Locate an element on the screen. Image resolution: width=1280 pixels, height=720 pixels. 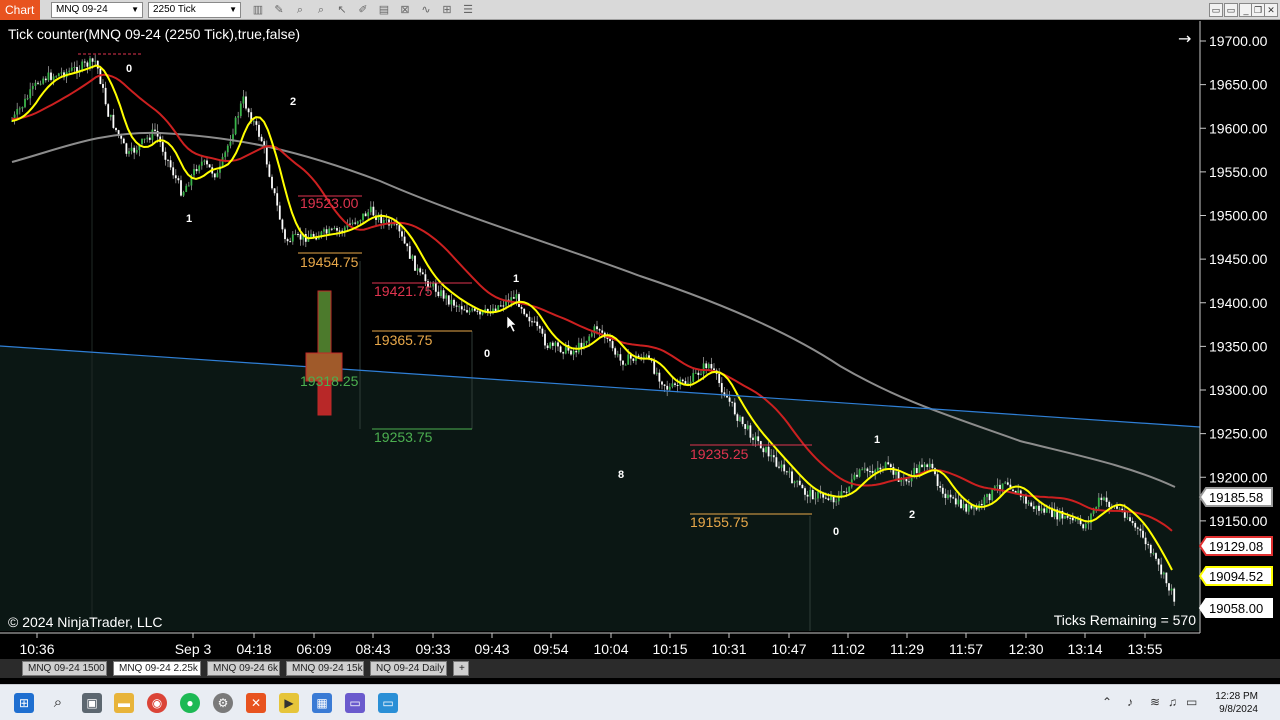
battery-icon: ▭ is located at coordinates (1192, 702).